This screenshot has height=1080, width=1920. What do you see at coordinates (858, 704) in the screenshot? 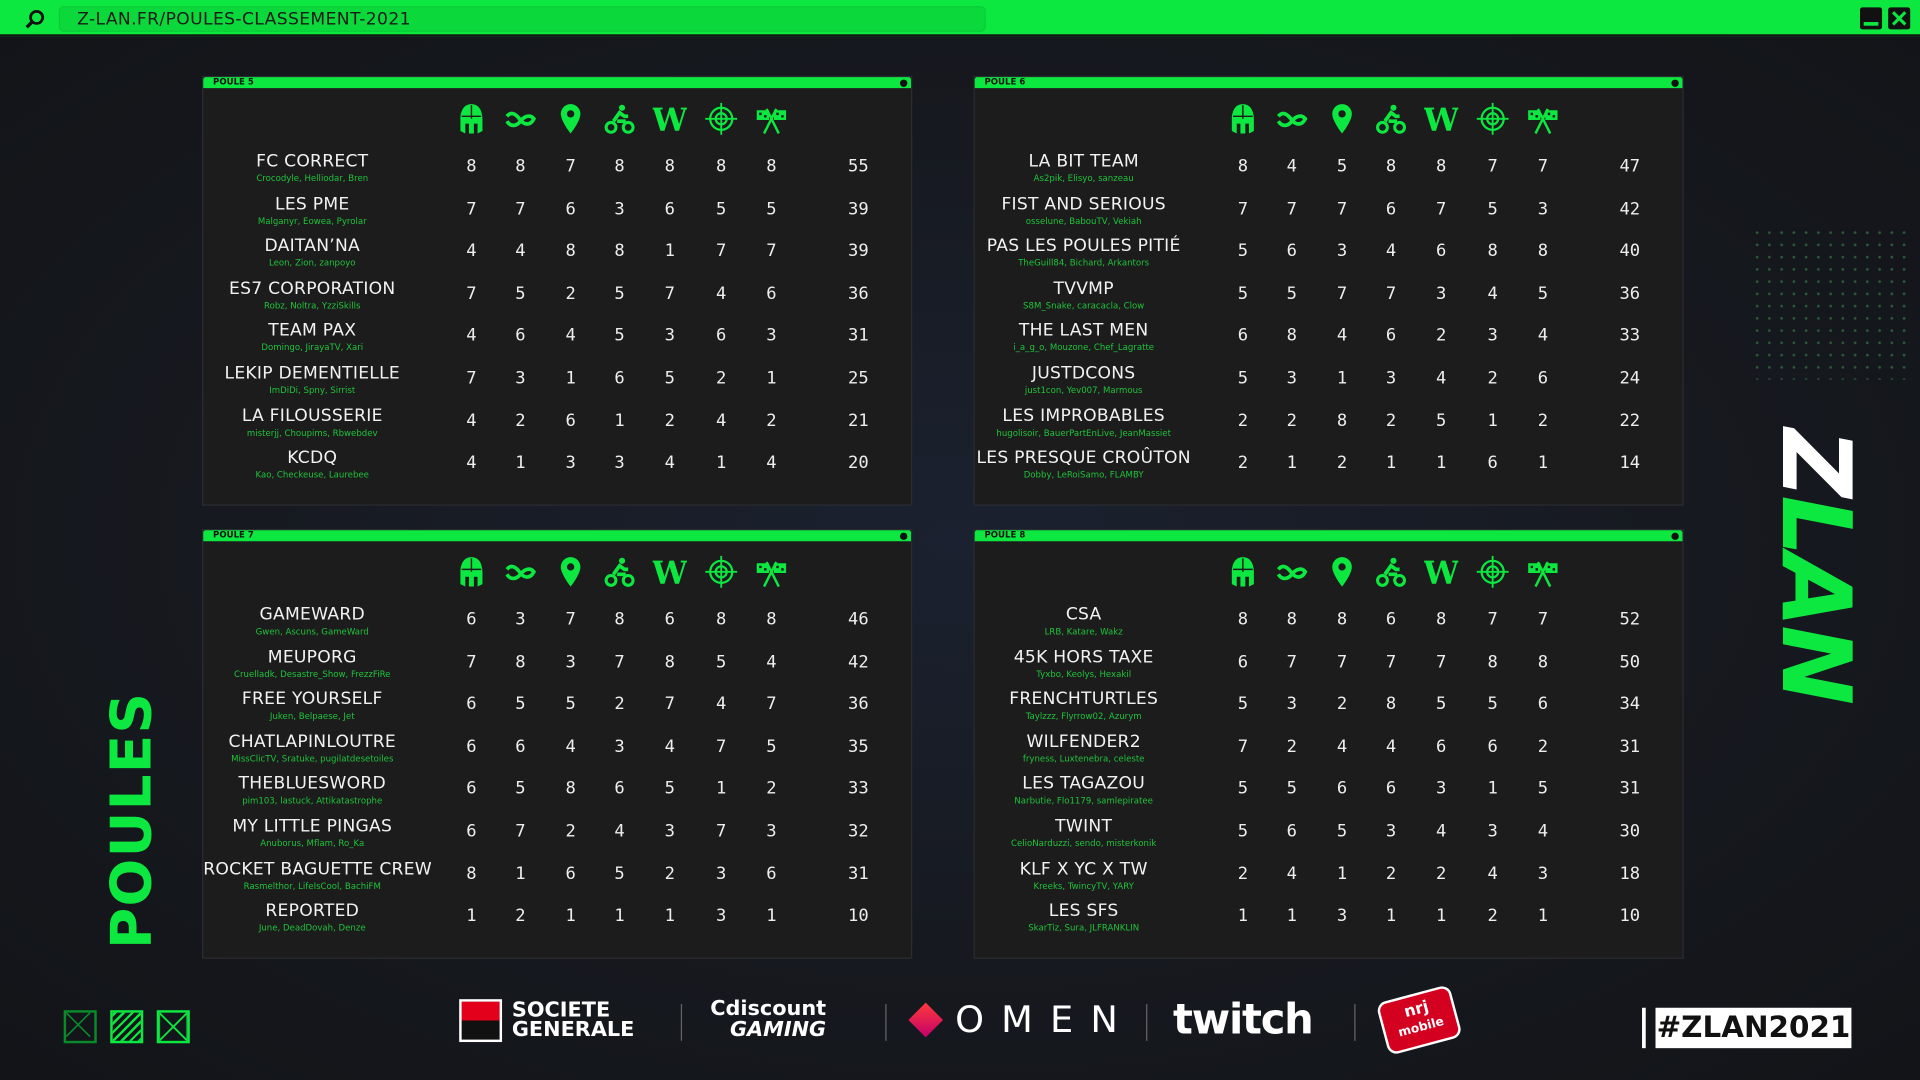
I see `total-score: 36` at bounding box center [858, 704].